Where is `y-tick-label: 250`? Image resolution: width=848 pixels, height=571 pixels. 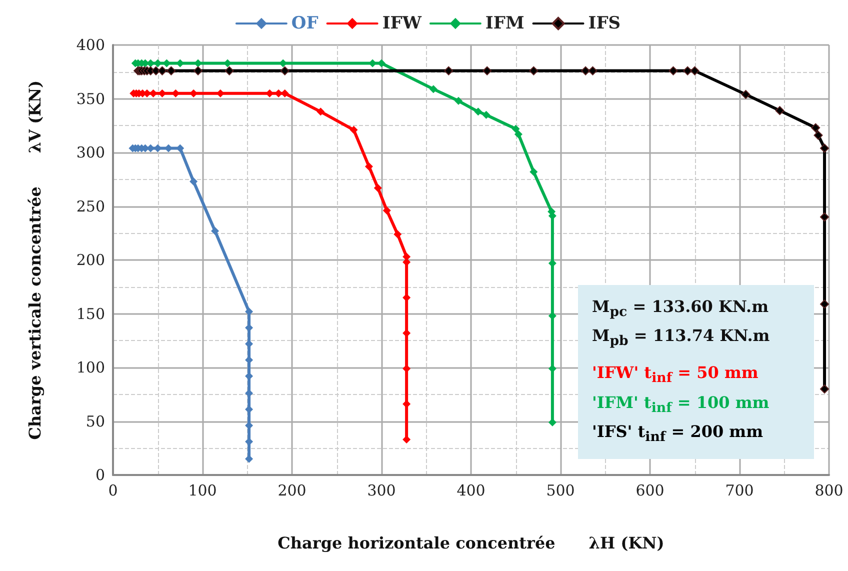 y-tick-label: 250 is located at coordinates (90, 206).